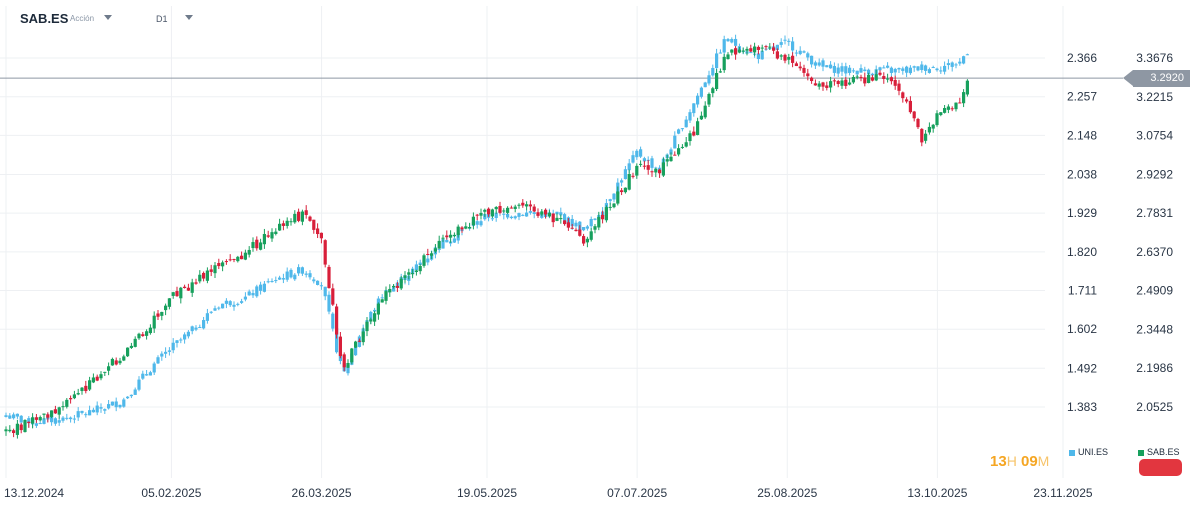  Describe the element at coordinates (1160, 467) in the screenshot. I see `alert-badge` at that location.